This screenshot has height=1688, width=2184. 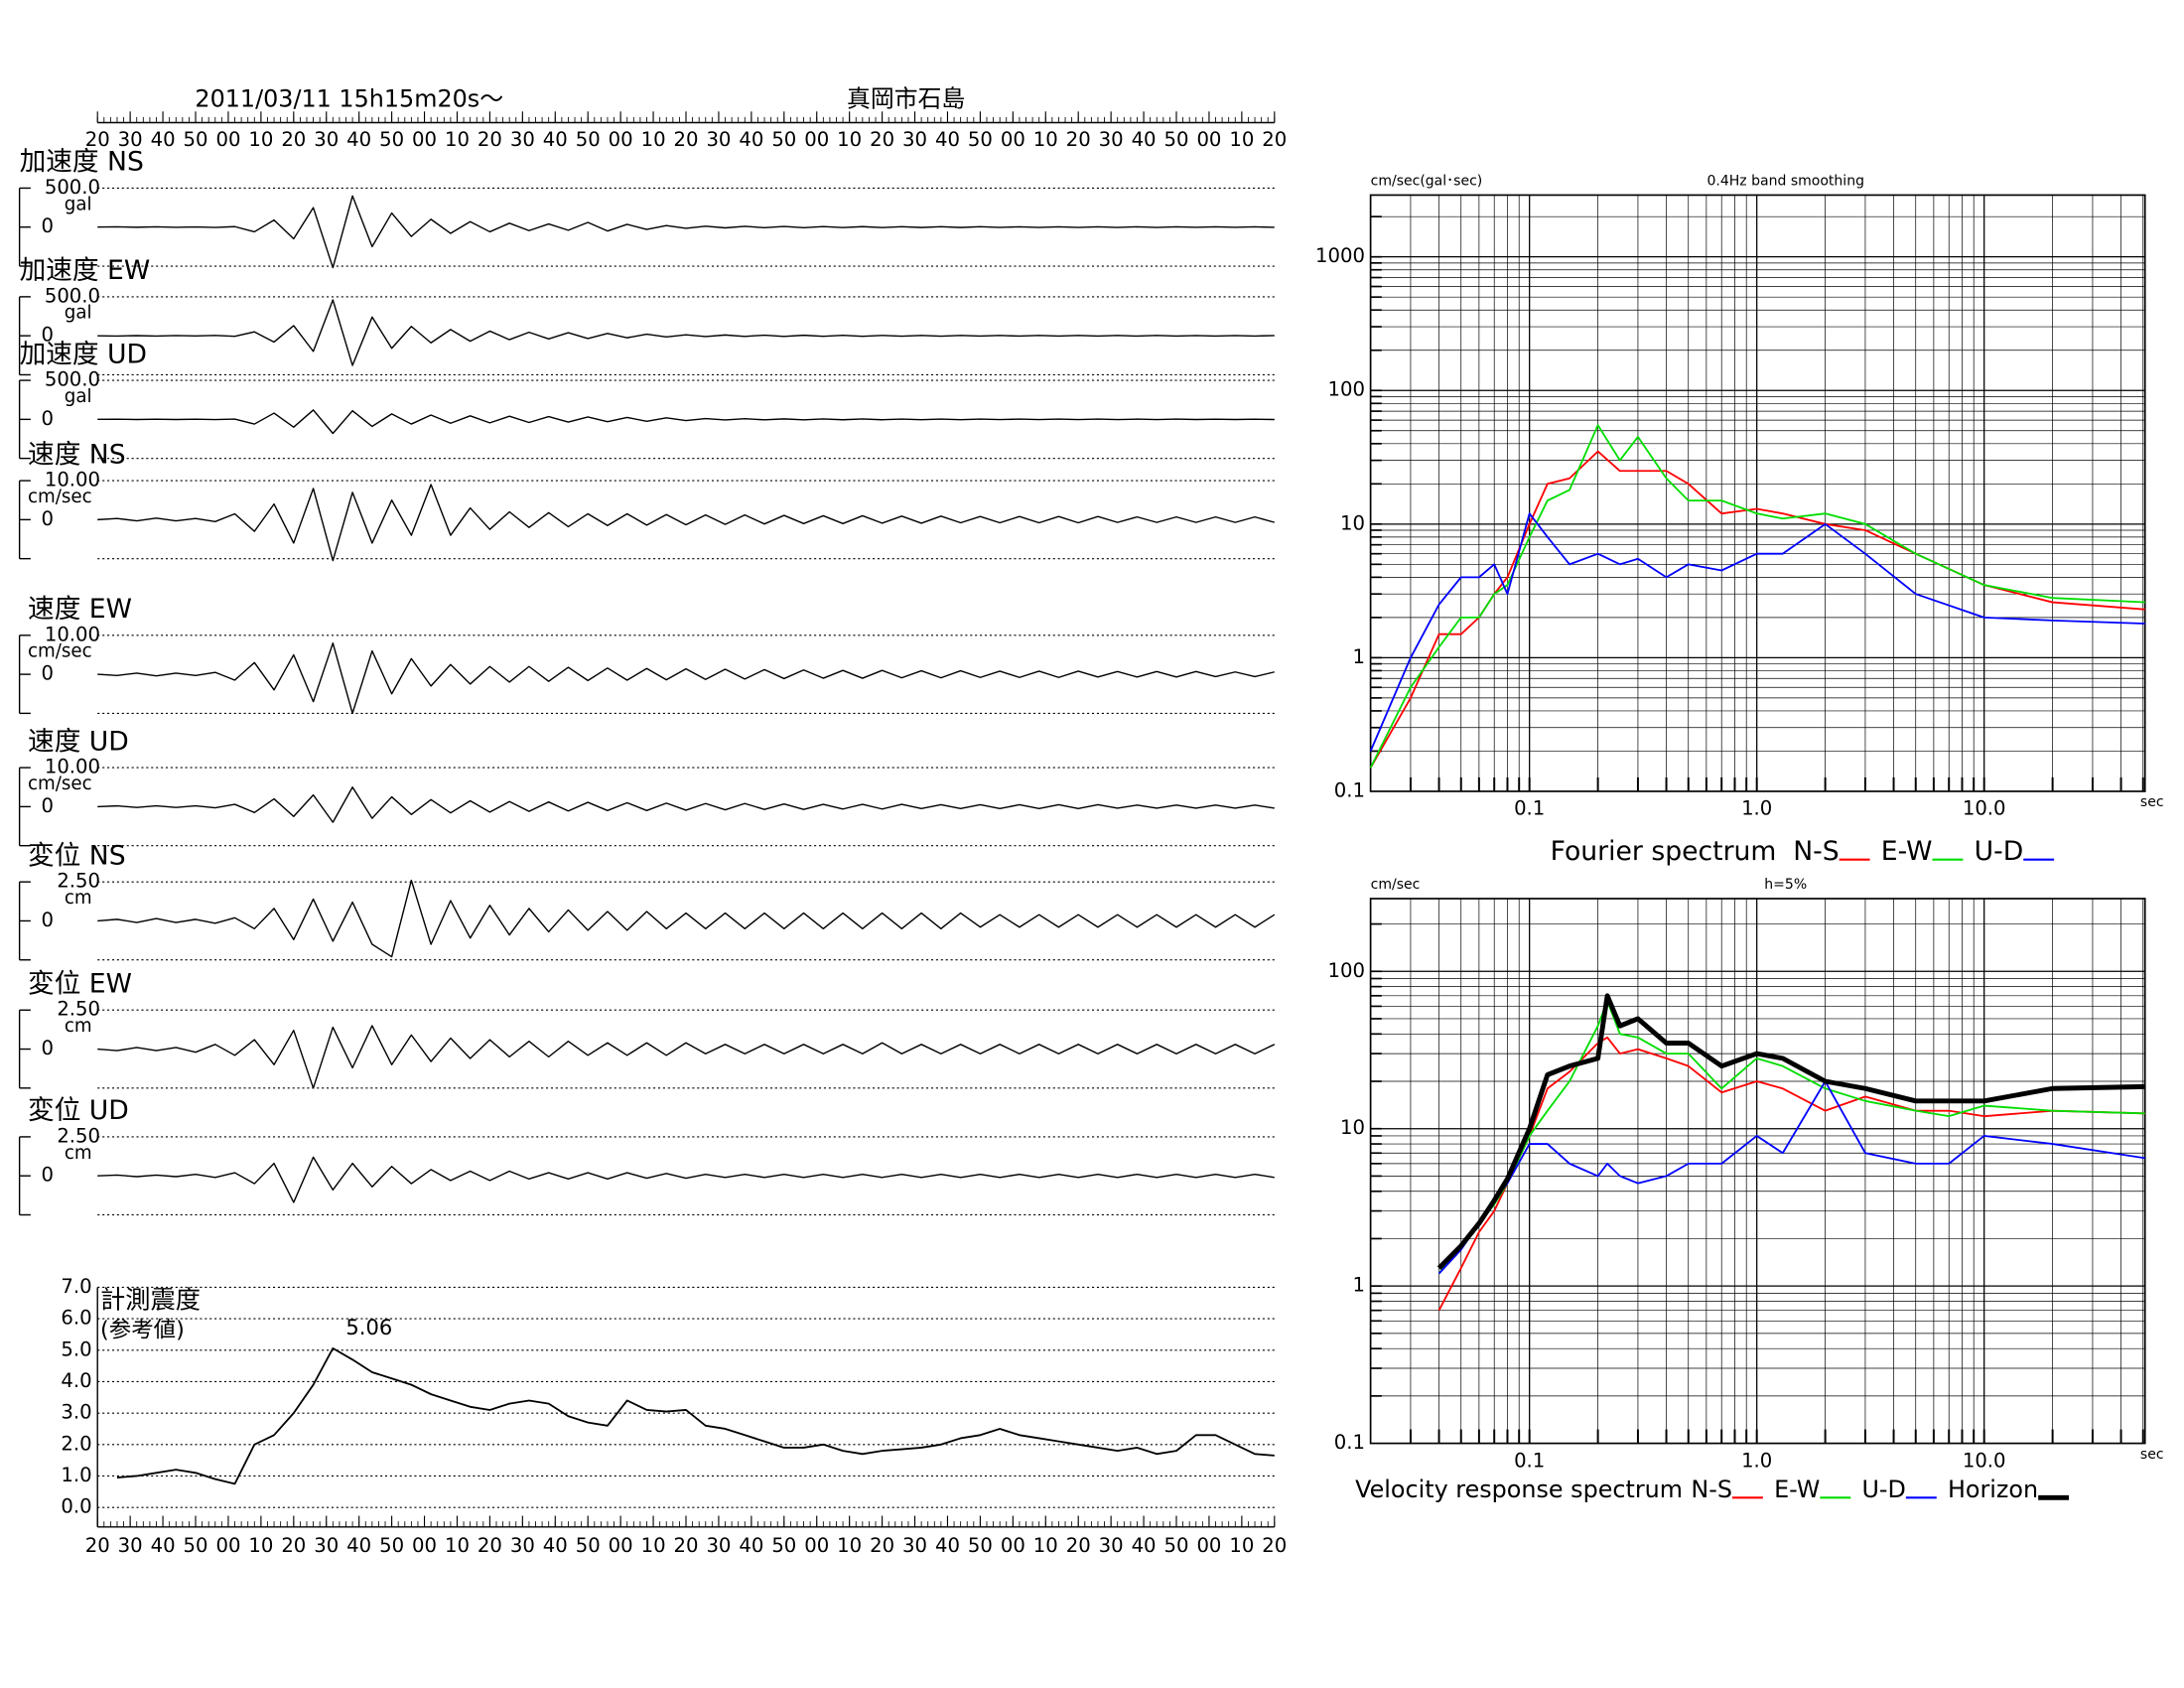 I want to click on trace-label: 速度 EW, so click(x=80, y=609).